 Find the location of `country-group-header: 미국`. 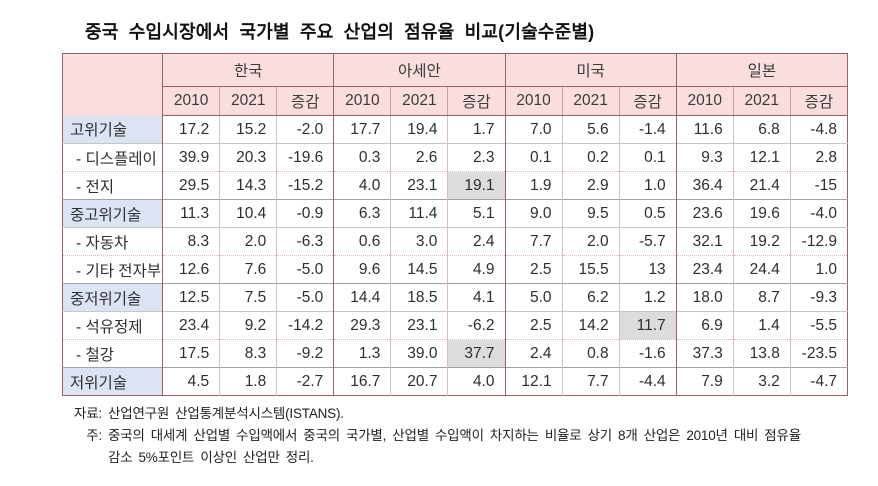

country-group-header: 미국 is located at coordinates (590, 70).